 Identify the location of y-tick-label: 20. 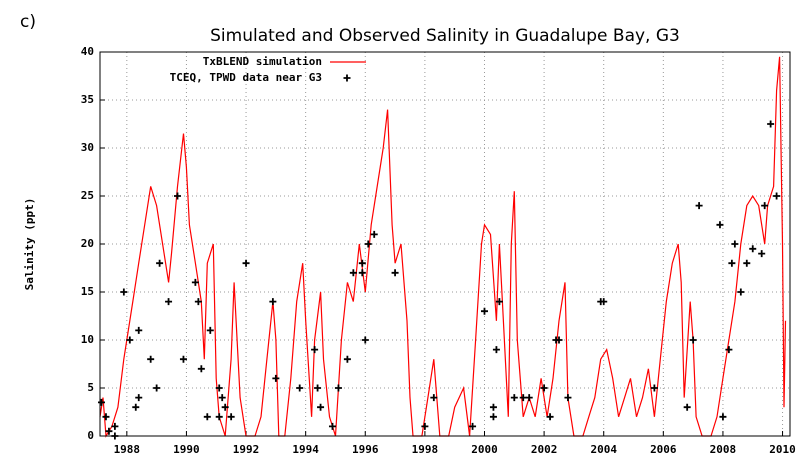
(87, 243).